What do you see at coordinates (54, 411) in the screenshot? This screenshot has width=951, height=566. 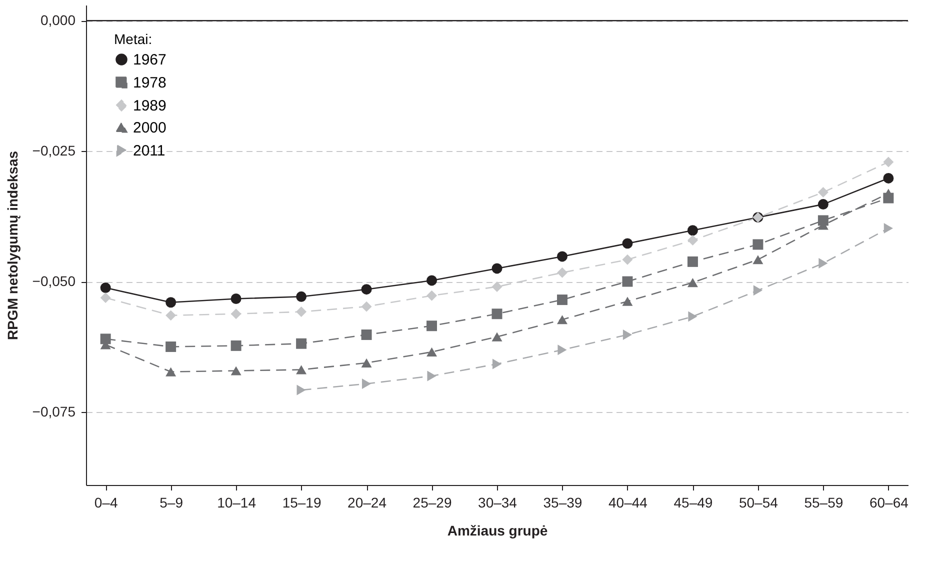 I see `y-tick-label: −0,075` at bounding box center [54, 411].